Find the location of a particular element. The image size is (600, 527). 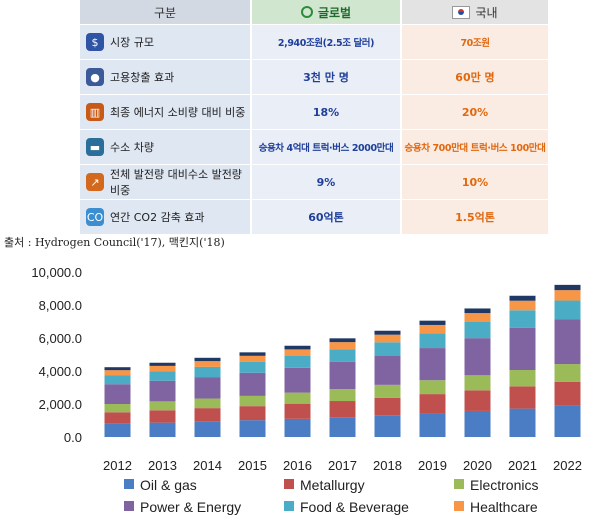

row-domestic-value: 승용차 700만대 트럭·버스 100만대 is located at coordinates (476, 147).